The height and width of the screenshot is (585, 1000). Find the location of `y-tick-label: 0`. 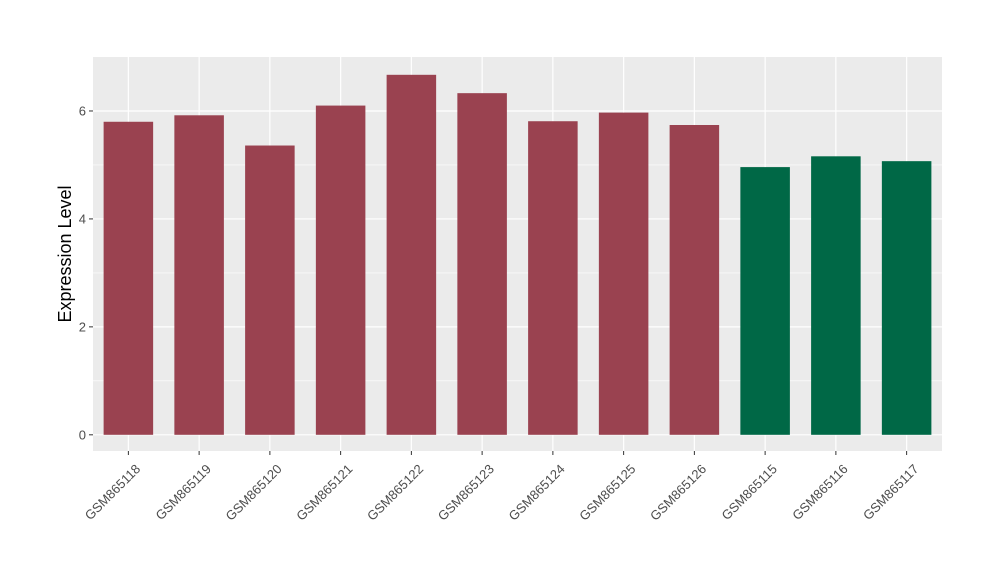

y-tick-label: 0 is located at coordinates (82, 434).